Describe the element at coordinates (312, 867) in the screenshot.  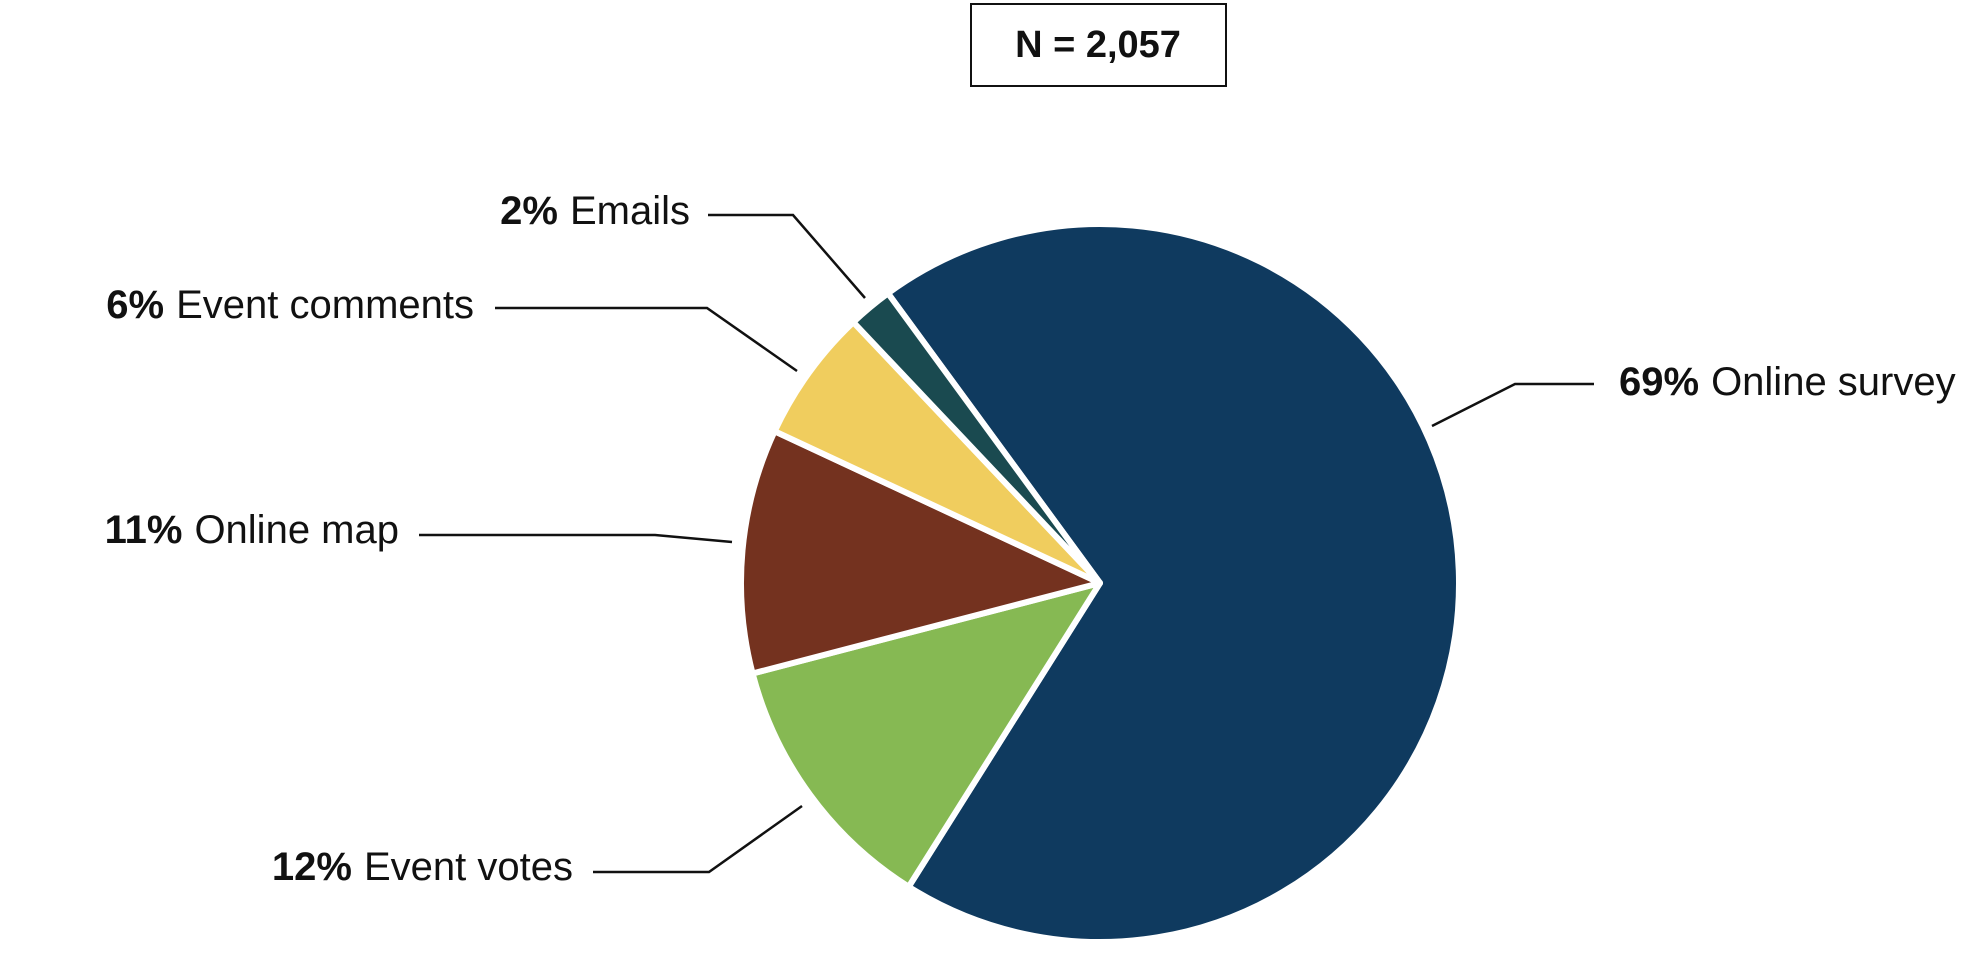
I see `value-label: 12%` at that location.